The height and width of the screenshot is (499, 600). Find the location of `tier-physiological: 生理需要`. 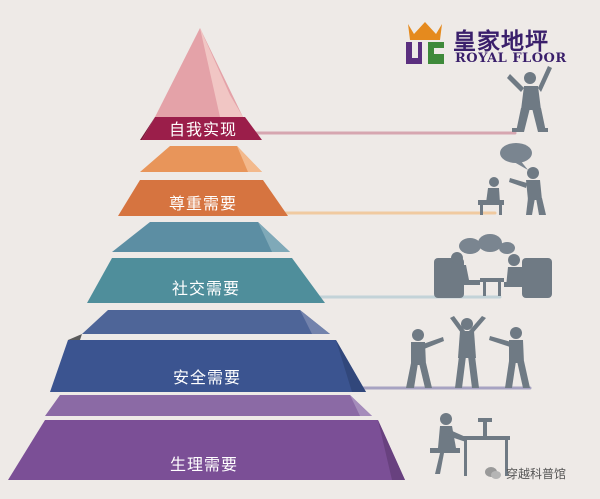

tier-physiological: 生理需要 is located at coordinates (206, 437).